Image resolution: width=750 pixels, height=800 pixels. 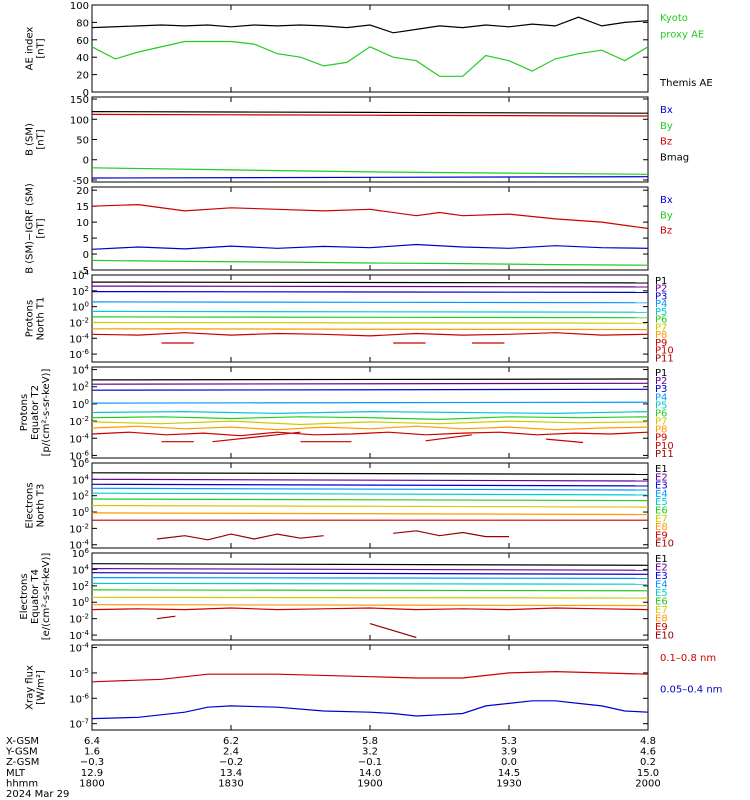 What do you see at coordinates (79, 724) in the screenshot?
I see `y-tick-label: 10-7` at bounding box center [79, 724].